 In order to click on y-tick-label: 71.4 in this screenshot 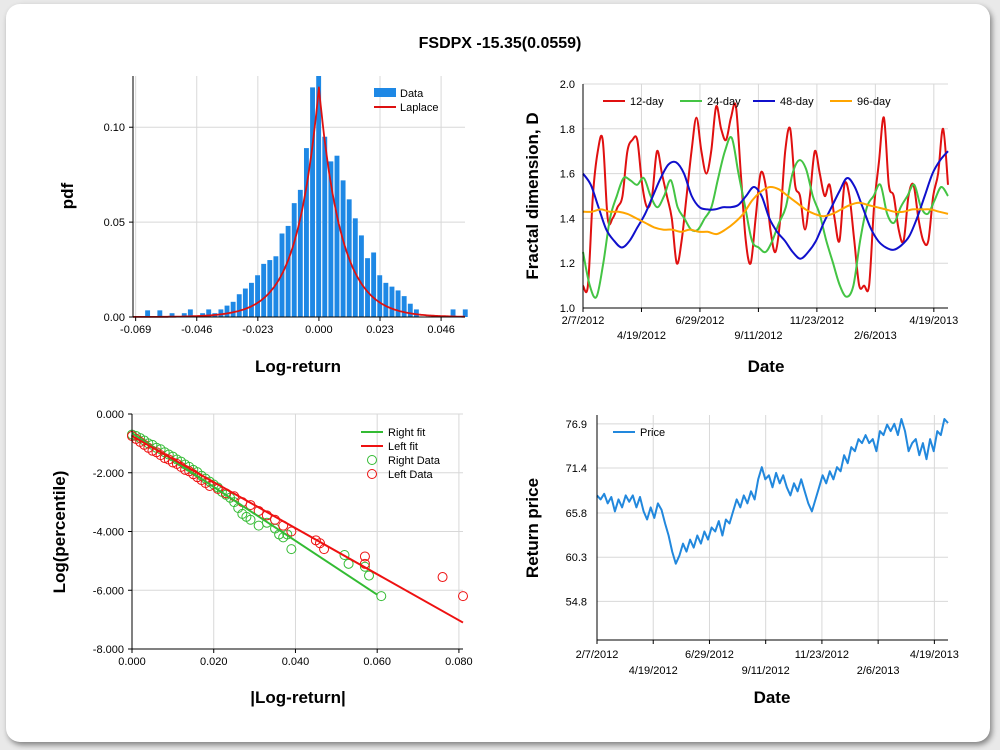, I will do `click(576, 469)`.